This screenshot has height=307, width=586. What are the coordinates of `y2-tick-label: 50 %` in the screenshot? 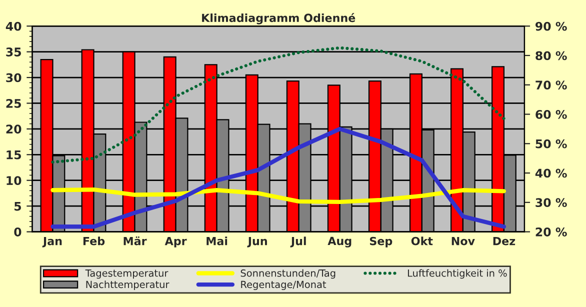 It's located at (551, 143).